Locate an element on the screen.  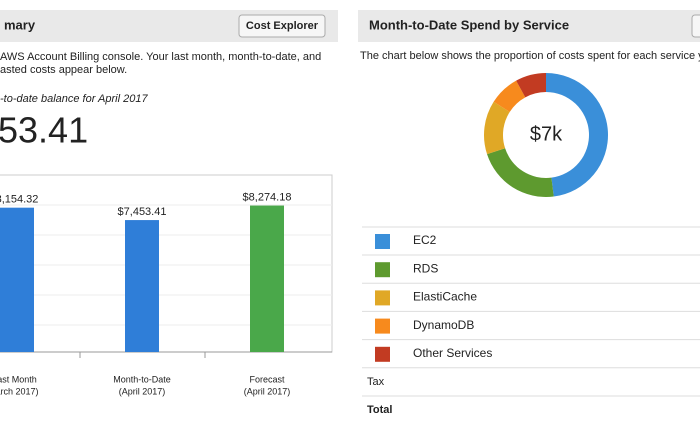
button-label: Cost Explorer is located at coordinates (282, 26).